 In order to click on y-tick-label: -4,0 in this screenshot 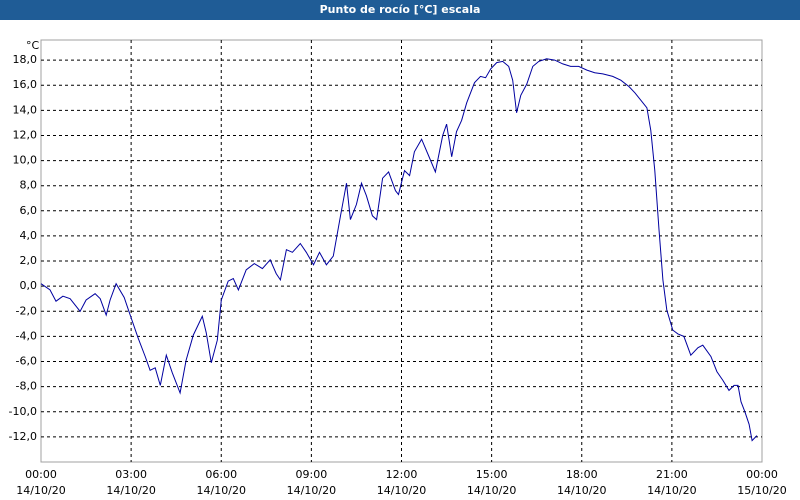, I will do `click(26, 335)`.